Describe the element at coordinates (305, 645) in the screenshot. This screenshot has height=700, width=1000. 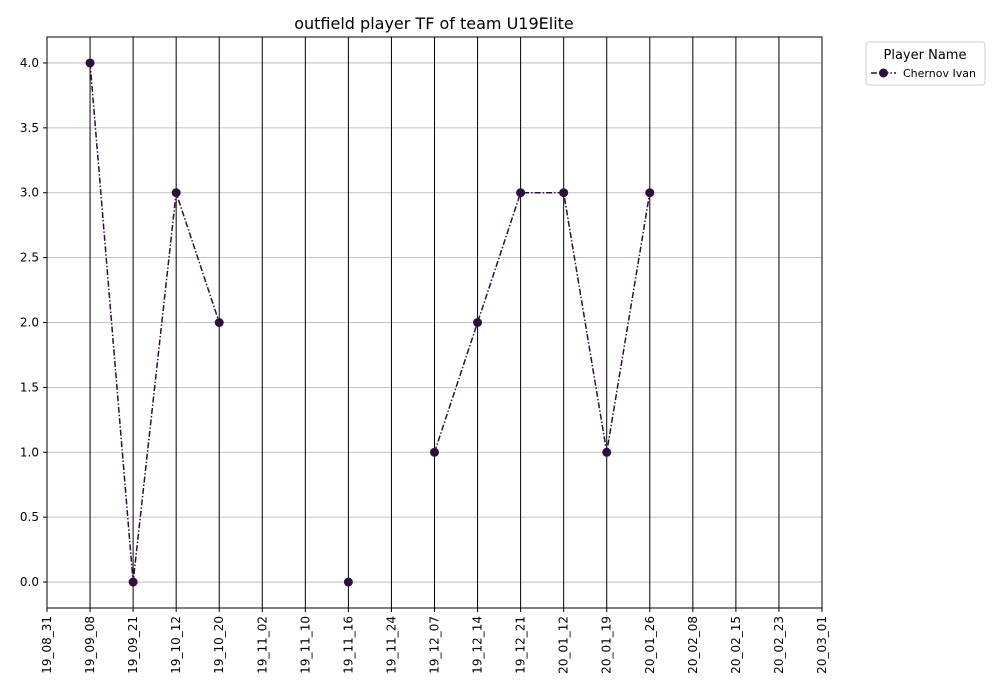
I see `x-tick-label: 19_11_10` at that location.